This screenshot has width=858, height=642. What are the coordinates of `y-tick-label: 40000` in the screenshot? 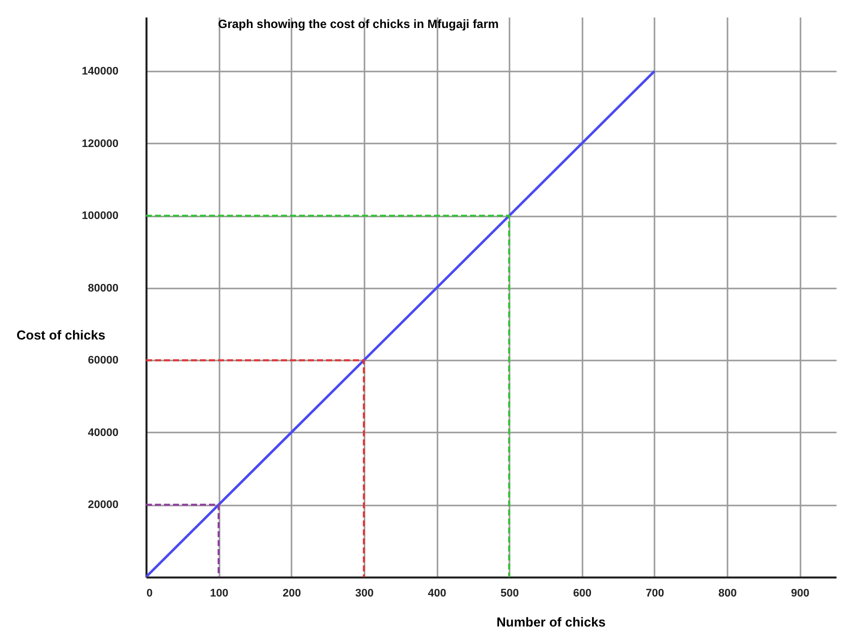 It's located at (103, 432).